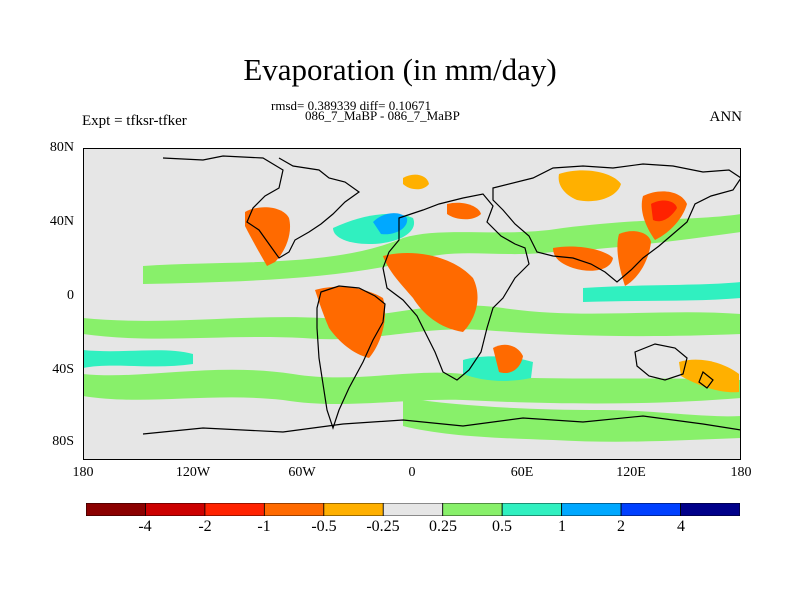 The image size is (800, 600). I want to click on y-tick-label: 80S, so click(63, 441).